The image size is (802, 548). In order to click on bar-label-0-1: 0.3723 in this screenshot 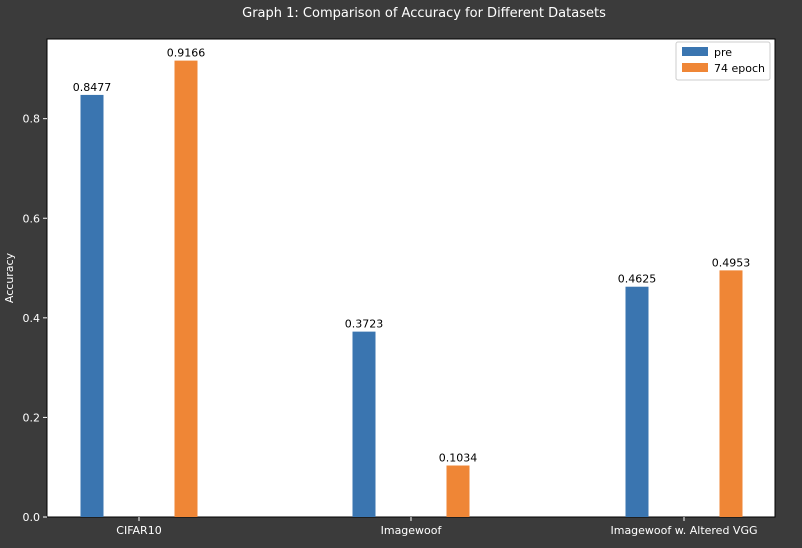, I will do `click(364, 324)`.